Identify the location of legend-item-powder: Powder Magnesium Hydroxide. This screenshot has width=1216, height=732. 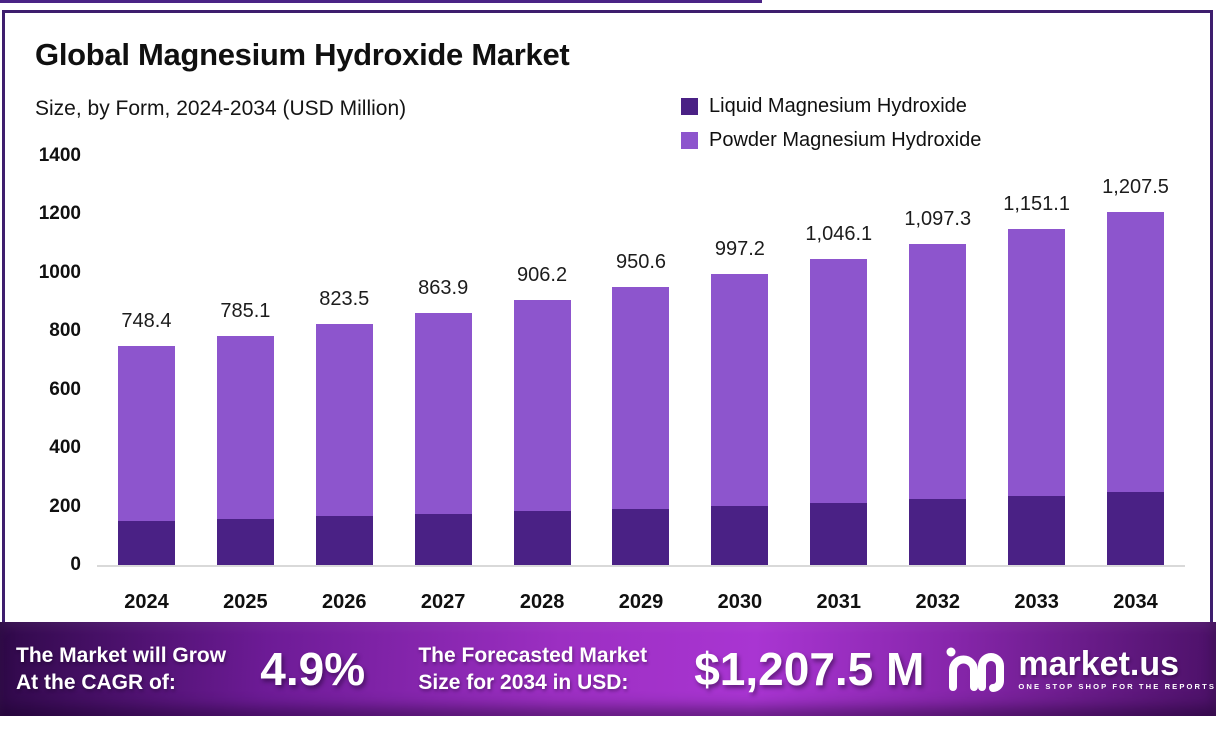
(831, 140).